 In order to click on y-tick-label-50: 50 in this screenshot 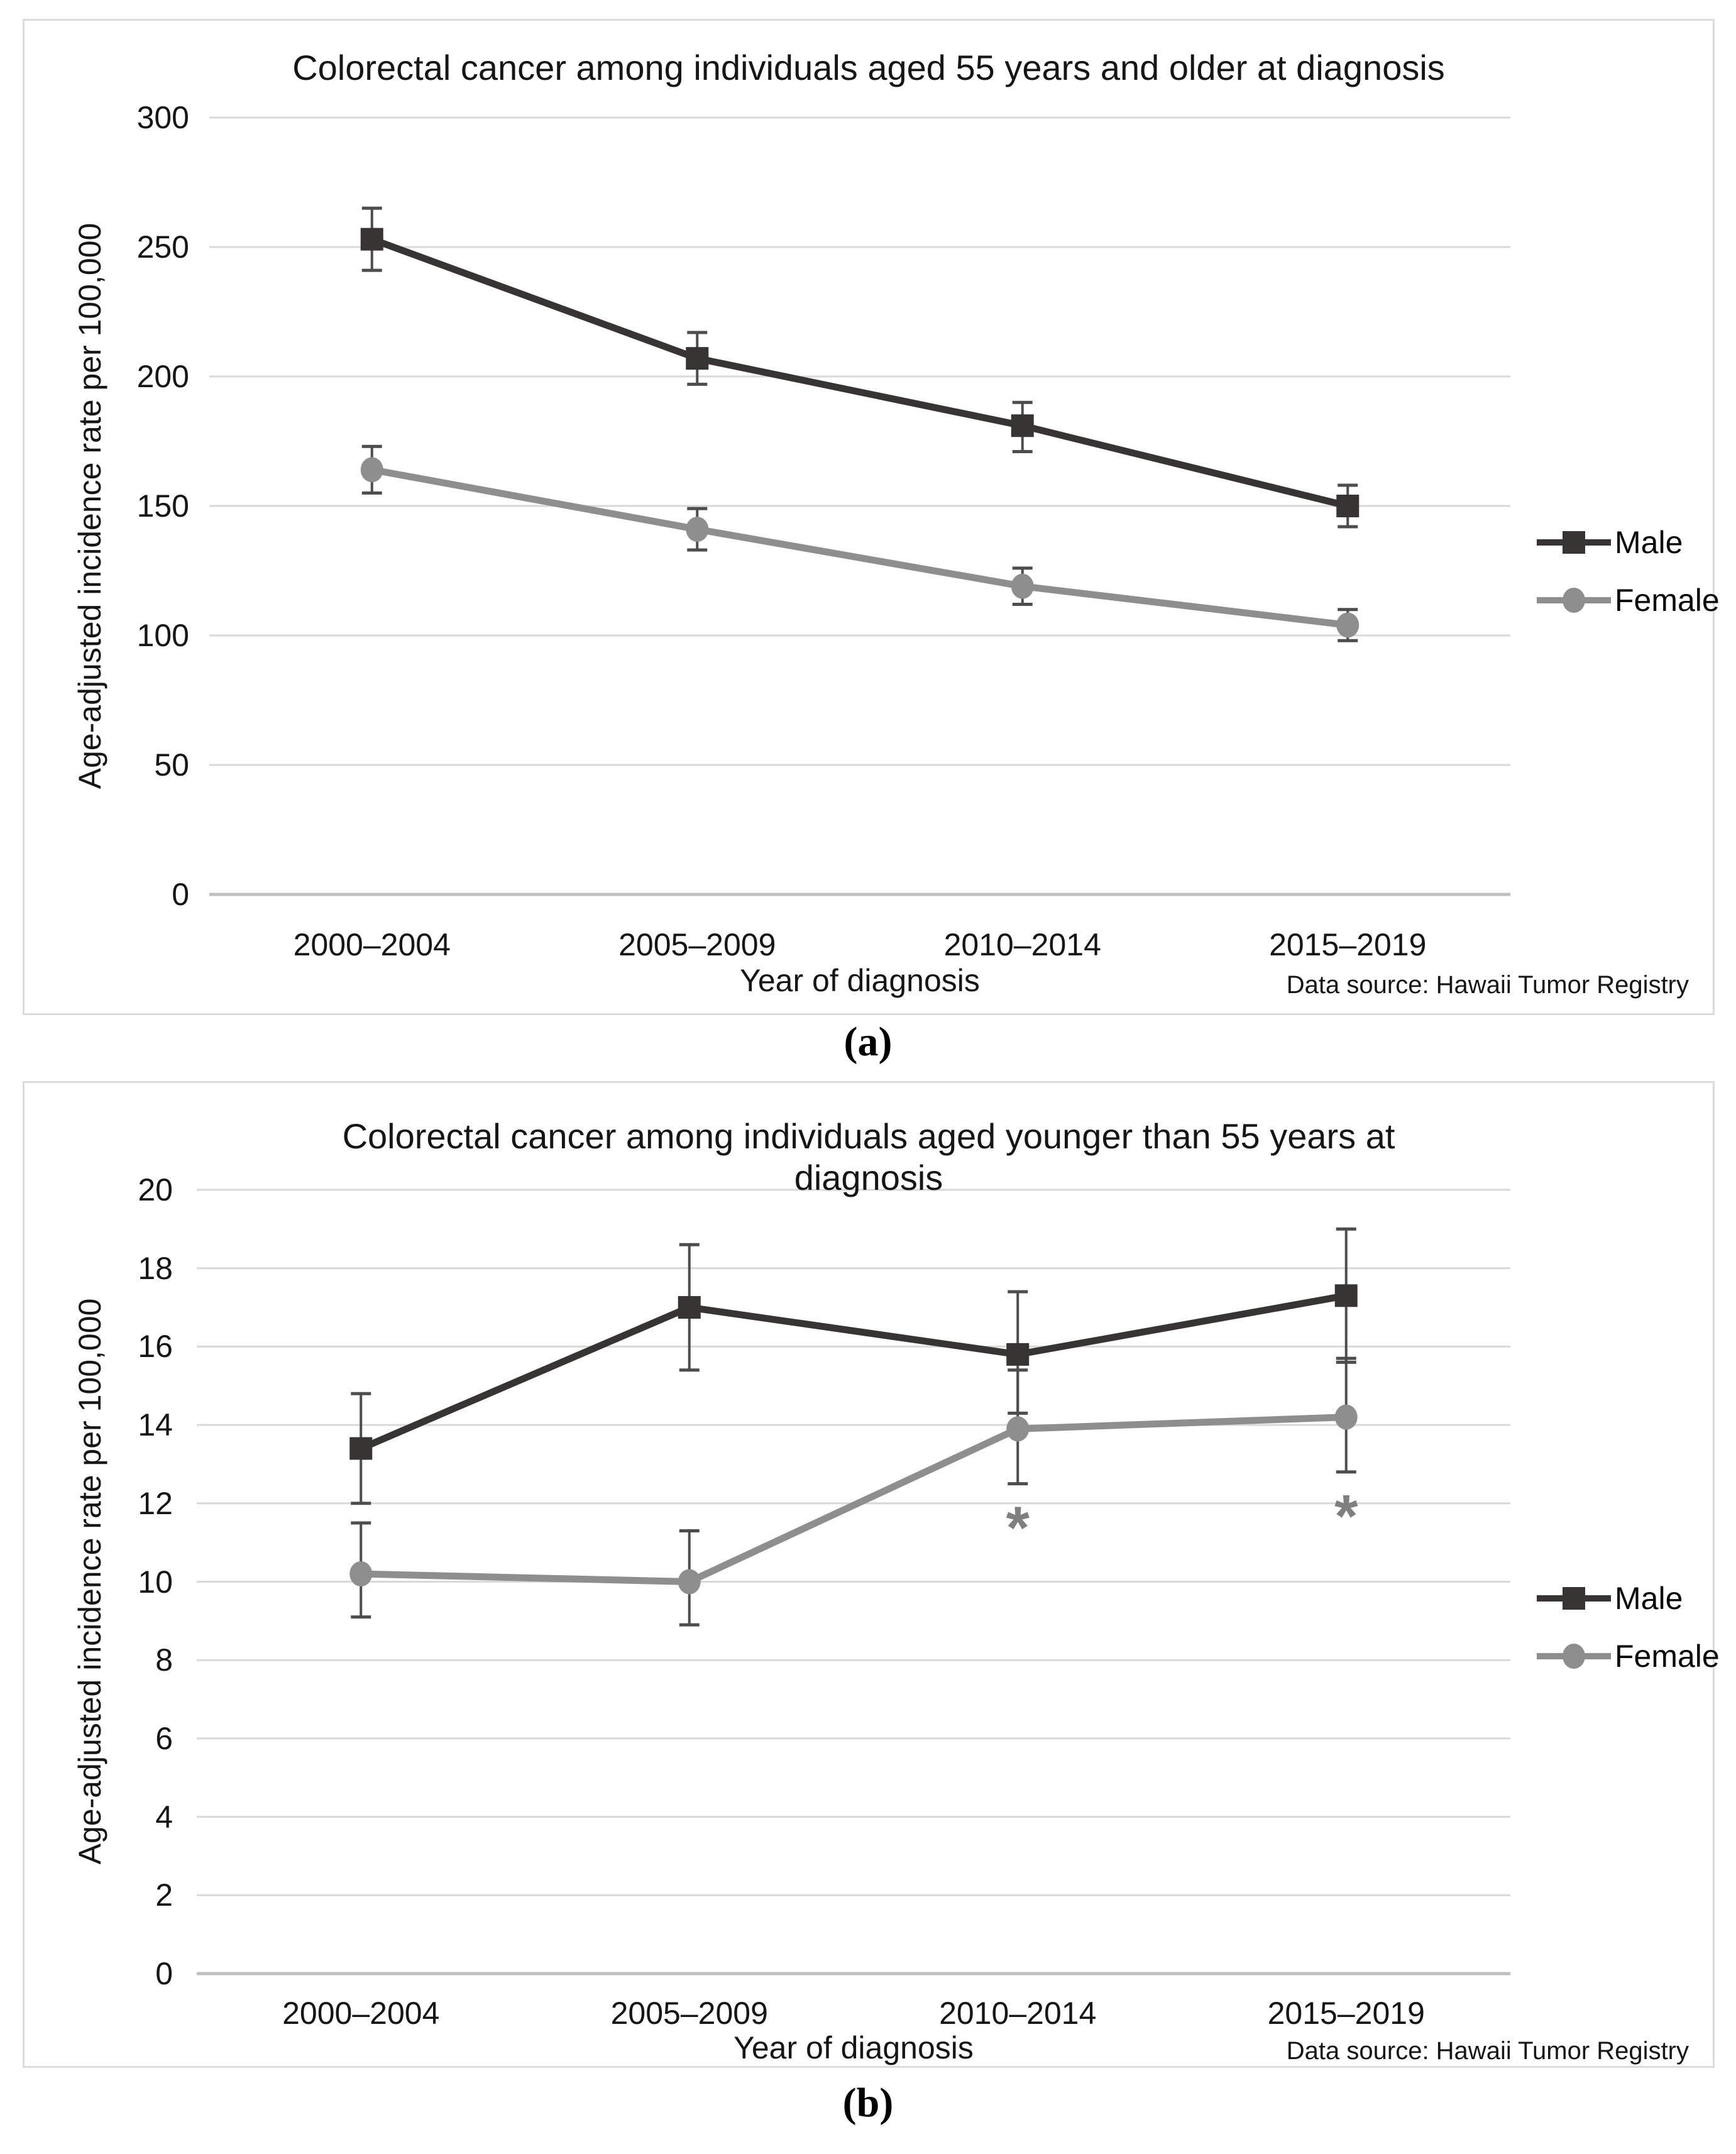, I will do `click(172, 765)`.